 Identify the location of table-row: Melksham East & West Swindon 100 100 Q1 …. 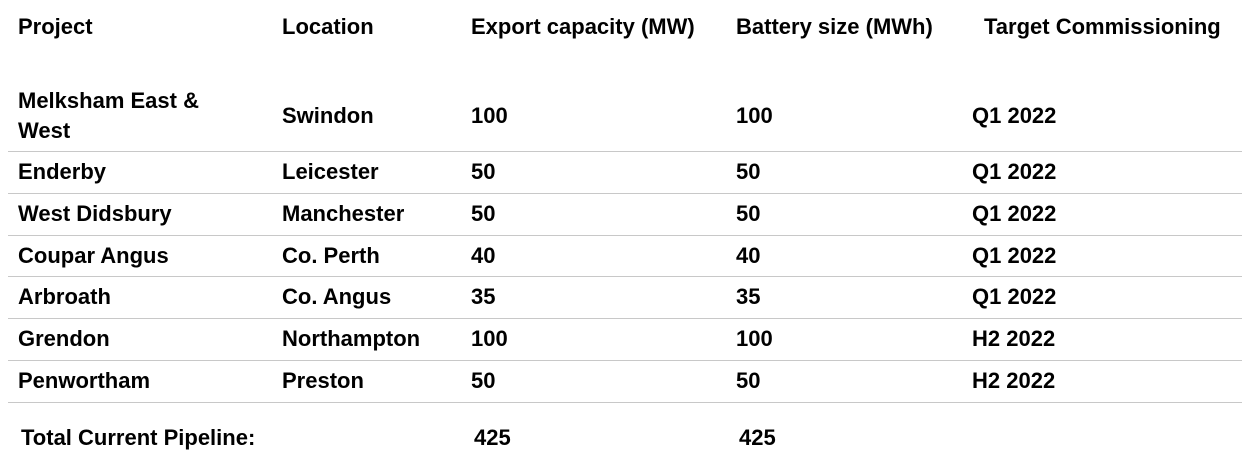
(621, 116).